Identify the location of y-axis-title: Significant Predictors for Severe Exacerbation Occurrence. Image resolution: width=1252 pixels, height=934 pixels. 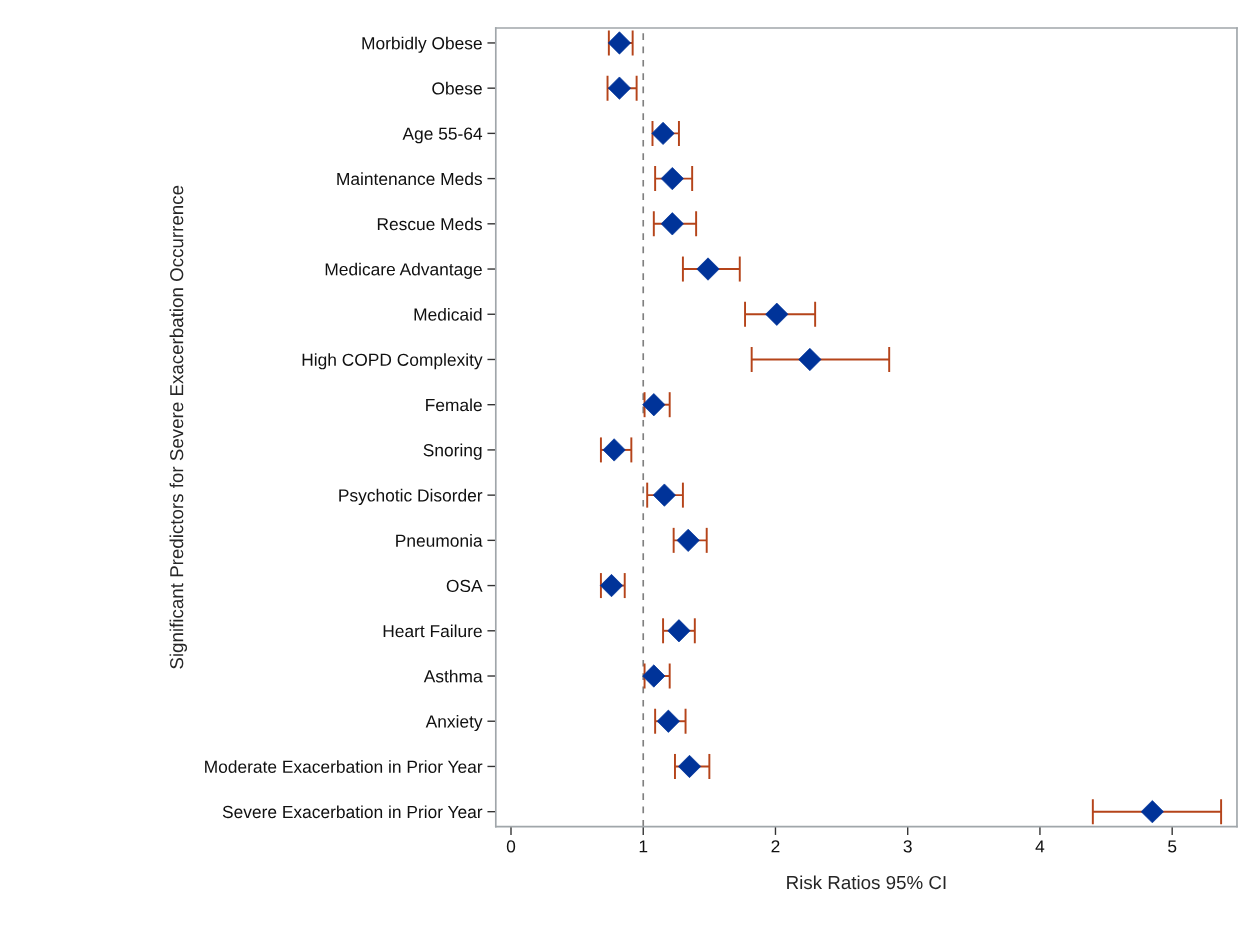
(178, 427).